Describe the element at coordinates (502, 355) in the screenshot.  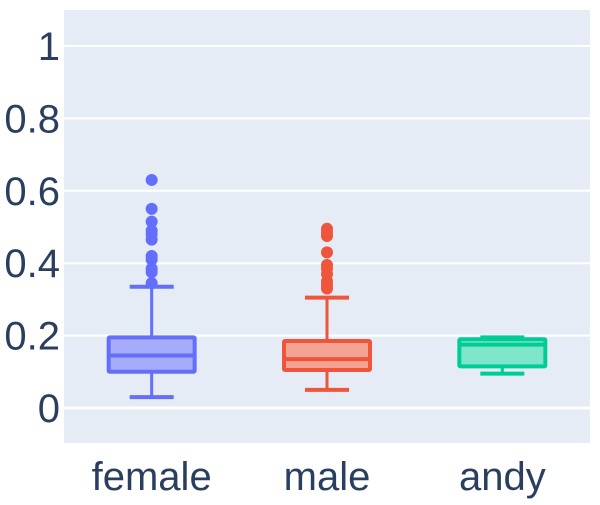
I see `box-andy` at that location.